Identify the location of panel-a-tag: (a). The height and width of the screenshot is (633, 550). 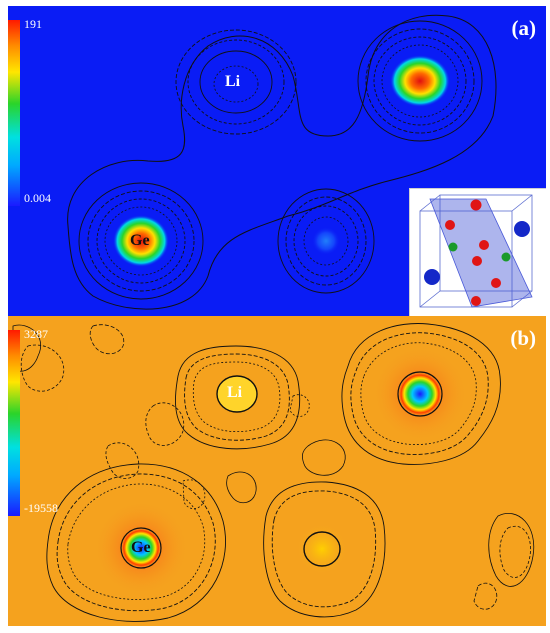
(524, 28).